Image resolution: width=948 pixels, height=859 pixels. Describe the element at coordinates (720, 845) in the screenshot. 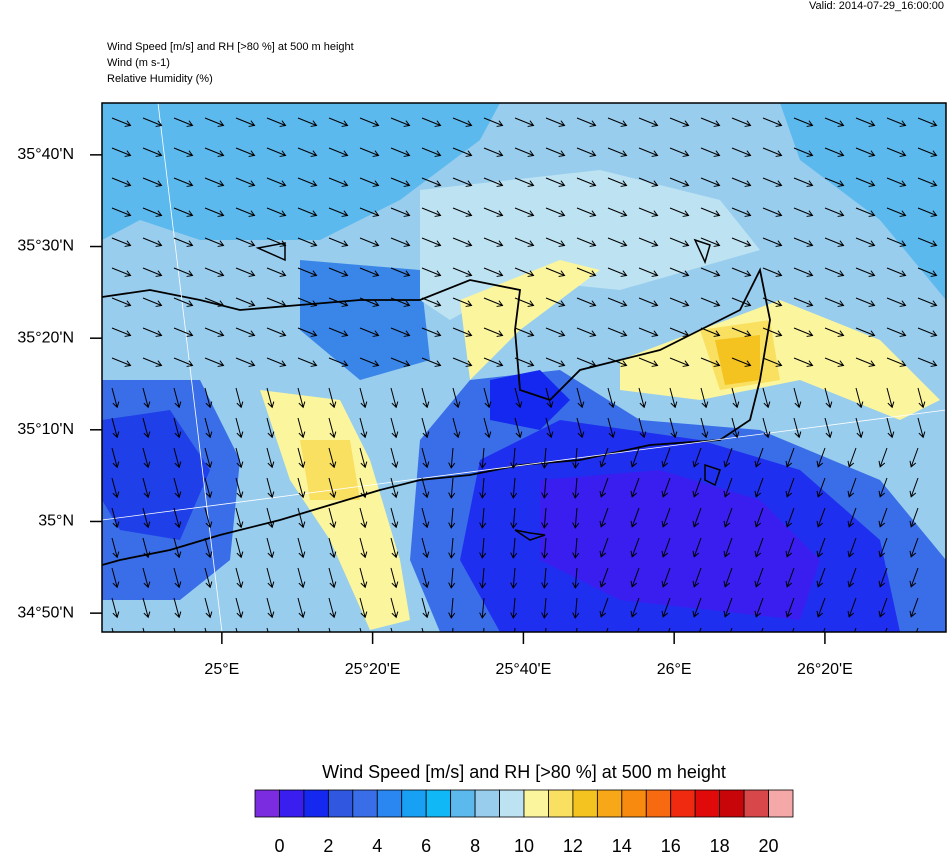

I see `colorbar-label: 18` at that location.